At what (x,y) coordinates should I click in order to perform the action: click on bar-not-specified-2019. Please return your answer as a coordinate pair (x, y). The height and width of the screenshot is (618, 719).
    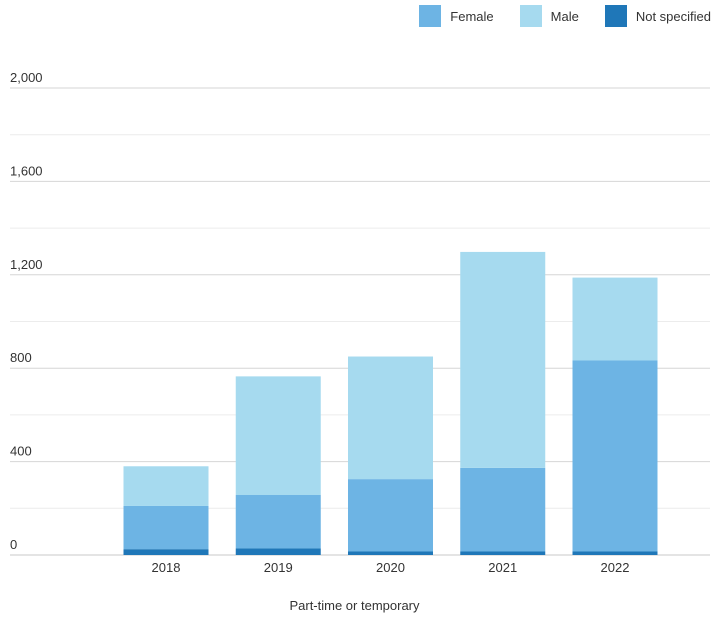
    Looking at the image, I should click on (278, 551).